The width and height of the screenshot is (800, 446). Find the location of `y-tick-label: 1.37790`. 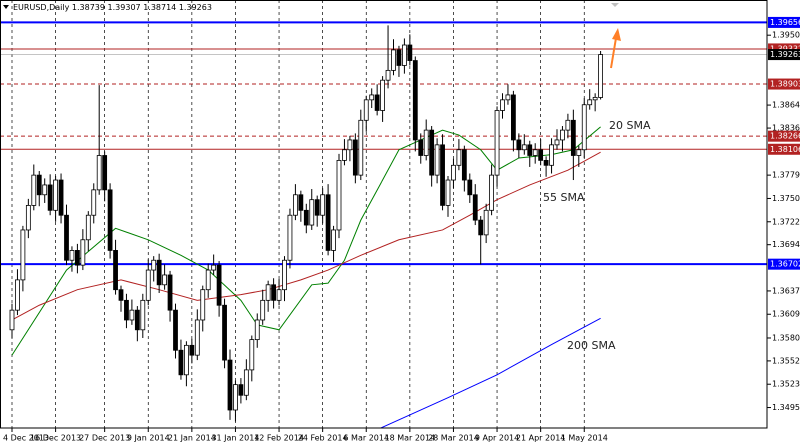

y-tick-label: 1.37790 is located at coordinates (786, 175).